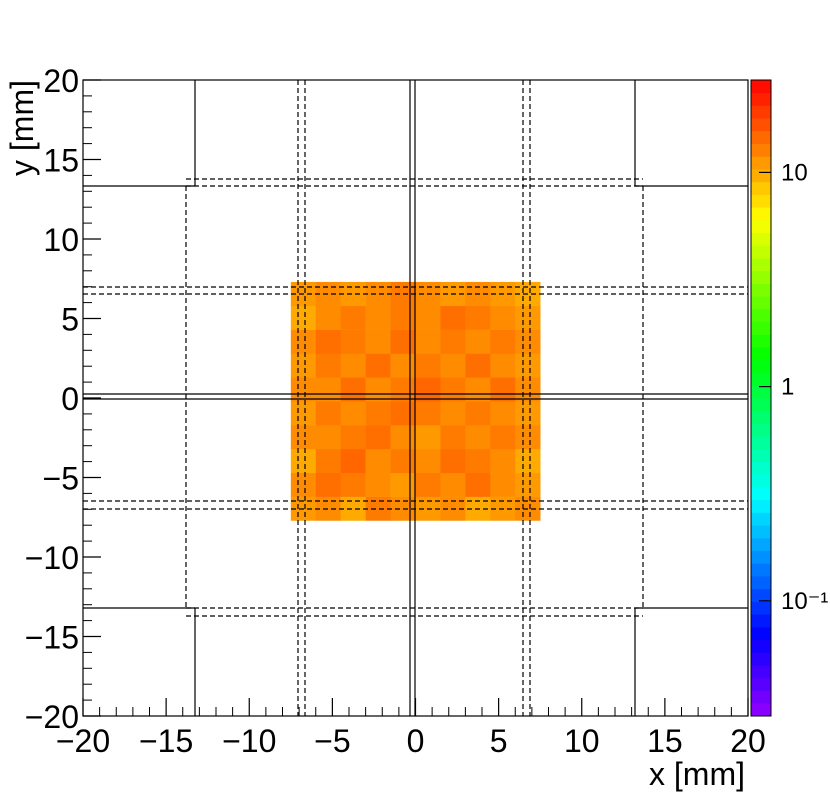 This screenshot has width=830, height=797. What do you see at coordinates (665, 741) in the screenshot?
I see `x-tick-label: 15` at bounding box center [665, 741].